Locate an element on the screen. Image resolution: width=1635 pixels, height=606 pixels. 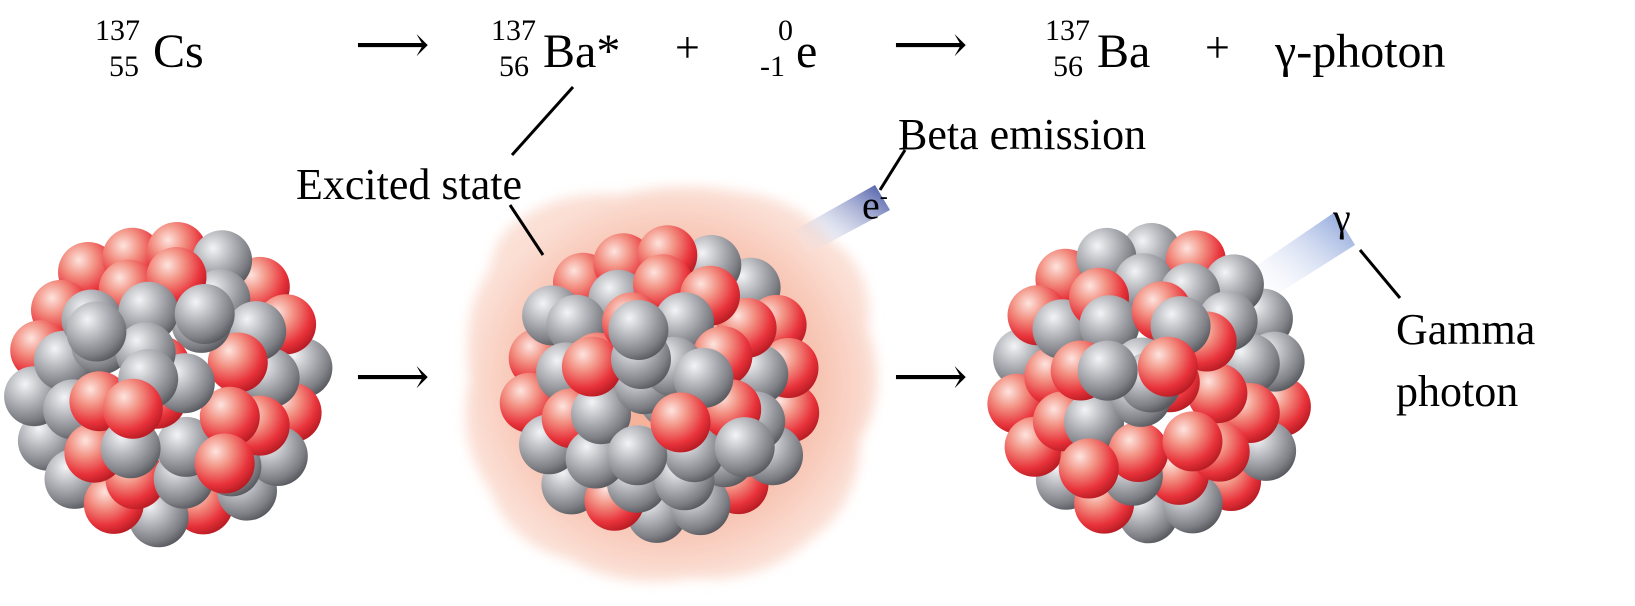
electron-charge: -1 is located at coordinates (772, 66).